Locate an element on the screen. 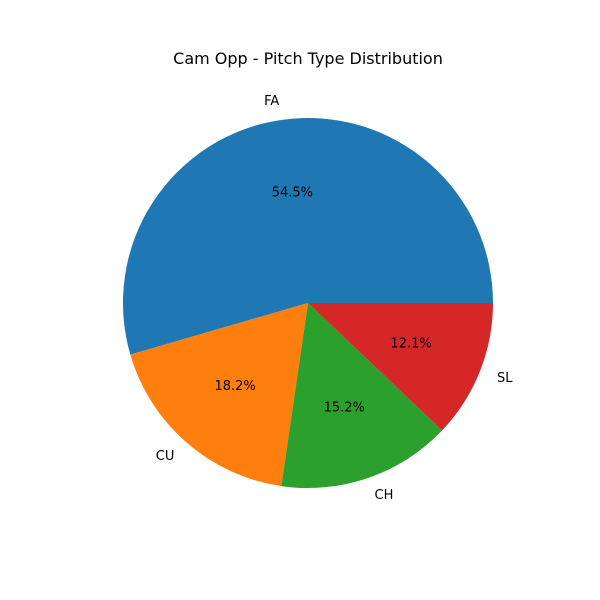 The height and width of the screenshot is (600, 600). chart-title: Cam Opp - Pitch Type Distribution is located at coordinates (308, 58).